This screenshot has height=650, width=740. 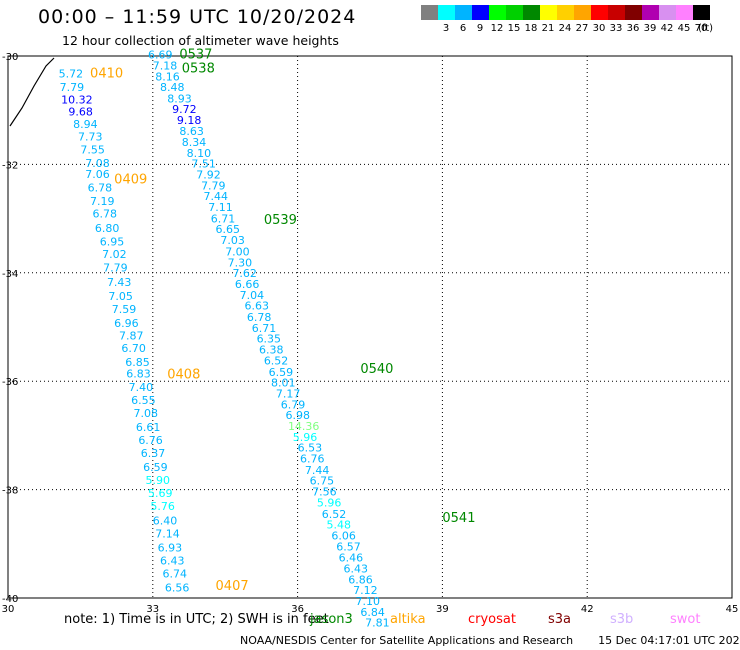 I want to click on pass-label: 0538, so click(x=198, y=68).